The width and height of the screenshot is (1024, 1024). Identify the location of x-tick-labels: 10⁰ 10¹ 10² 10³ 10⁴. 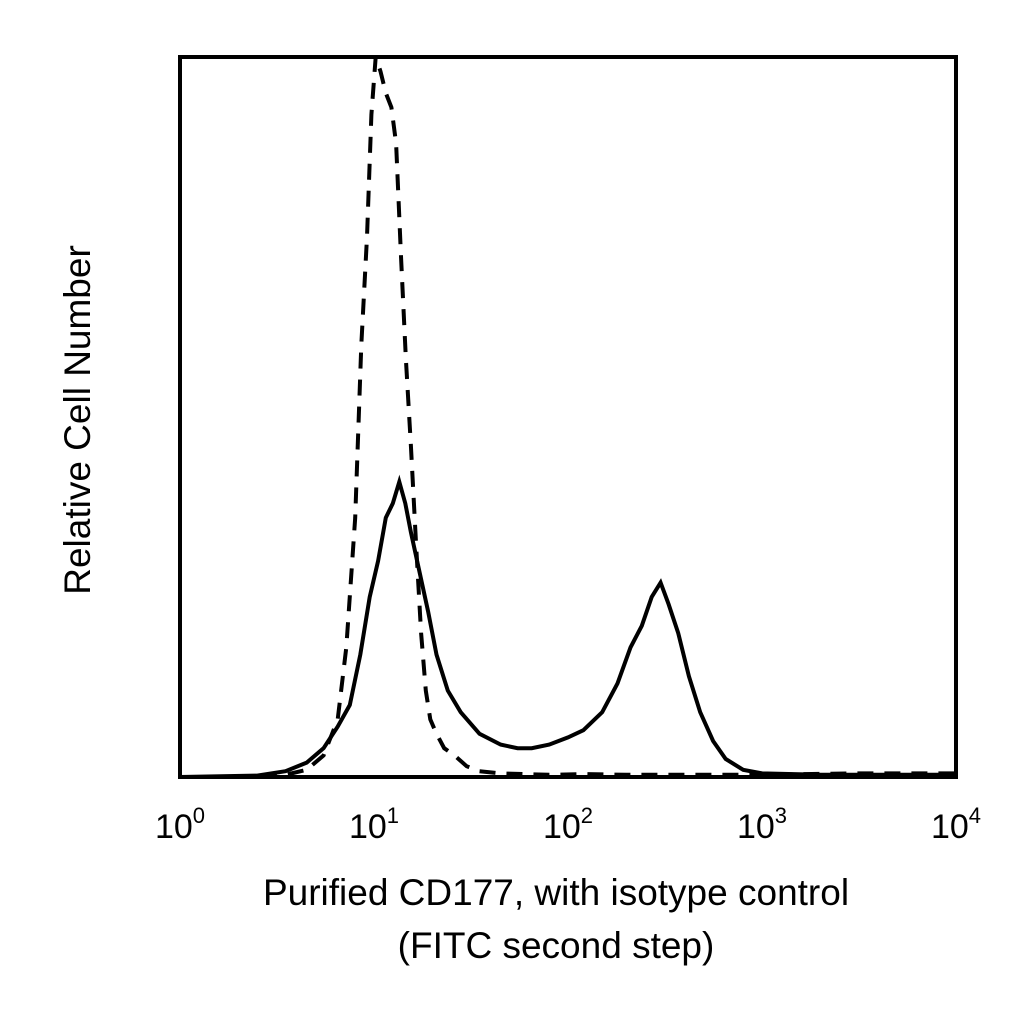
(568, 824).